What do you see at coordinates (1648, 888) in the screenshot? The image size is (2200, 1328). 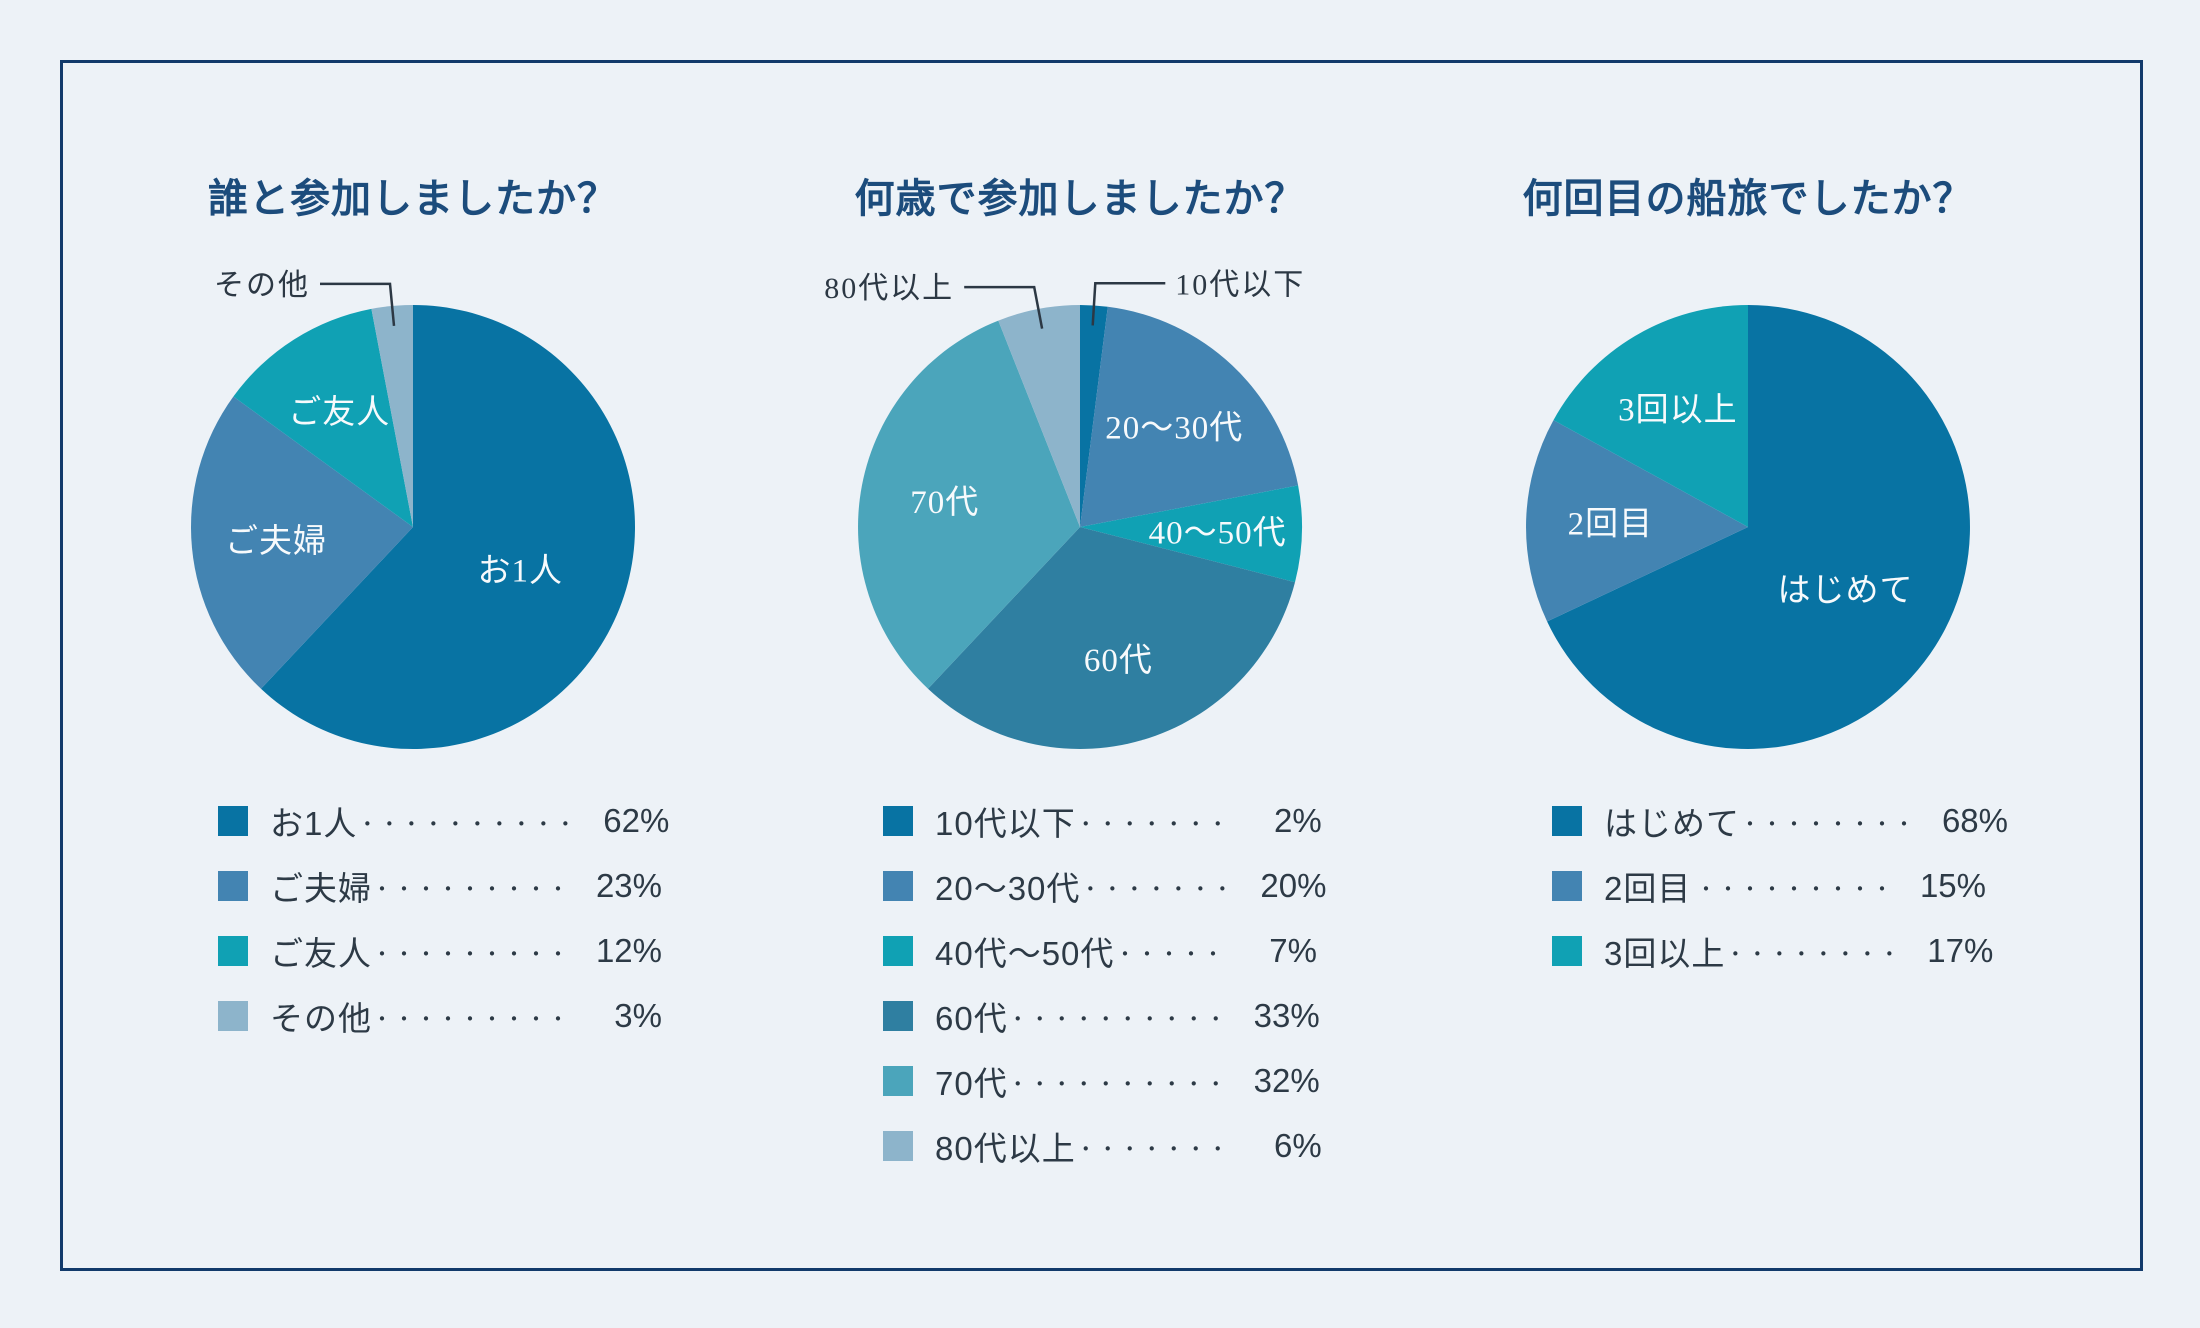 I see `legend-label: 2回目` at bounding box center [1648, 888].